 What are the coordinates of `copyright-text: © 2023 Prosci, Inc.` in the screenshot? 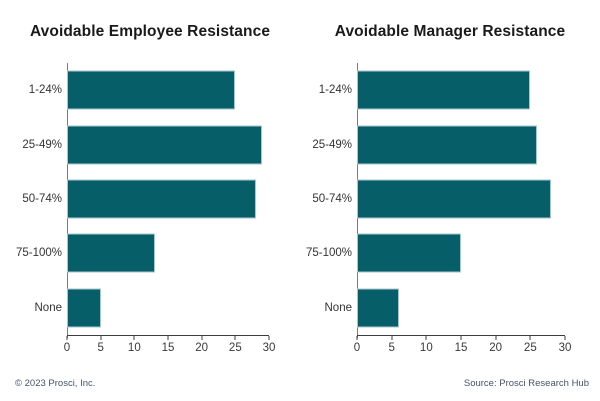 It's located at (55, 383).